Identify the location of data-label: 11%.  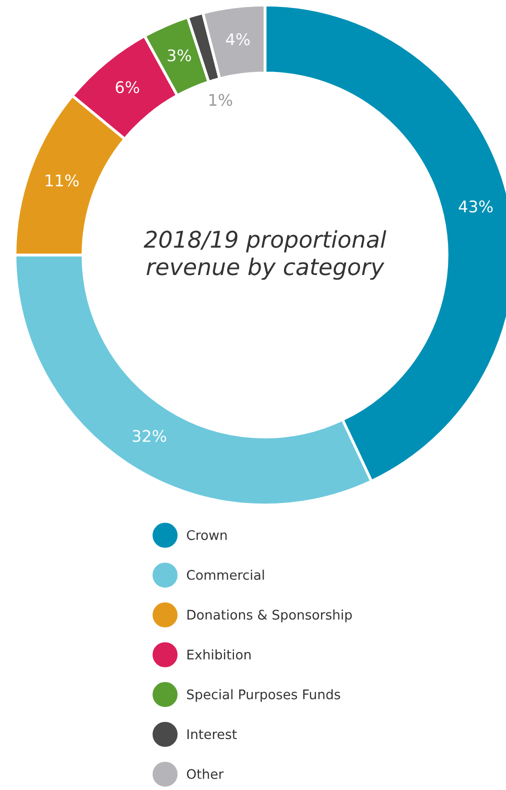
(62, 180).